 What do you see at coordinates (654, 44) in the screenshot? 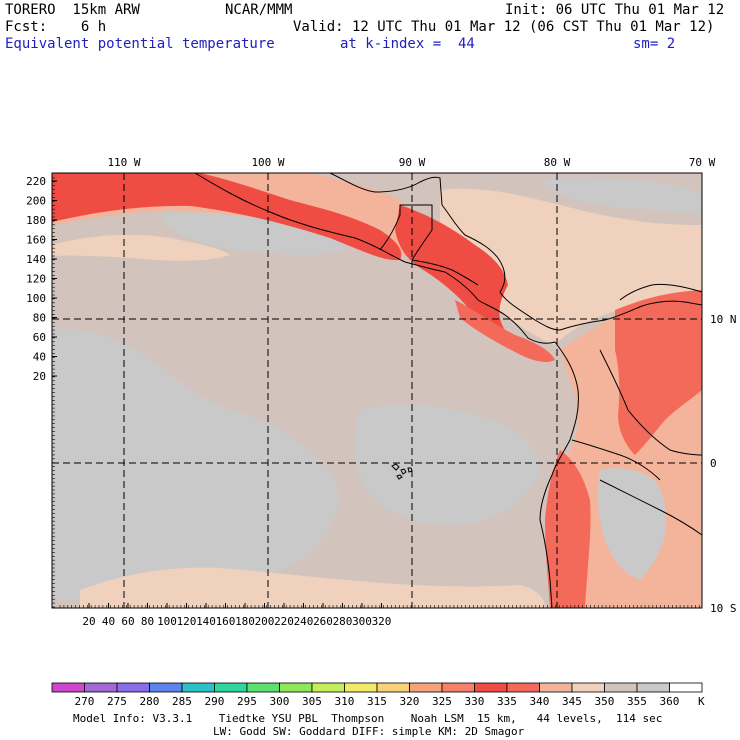
I see `smoothing-label: sm= 2` at bounding box center [654, 44].